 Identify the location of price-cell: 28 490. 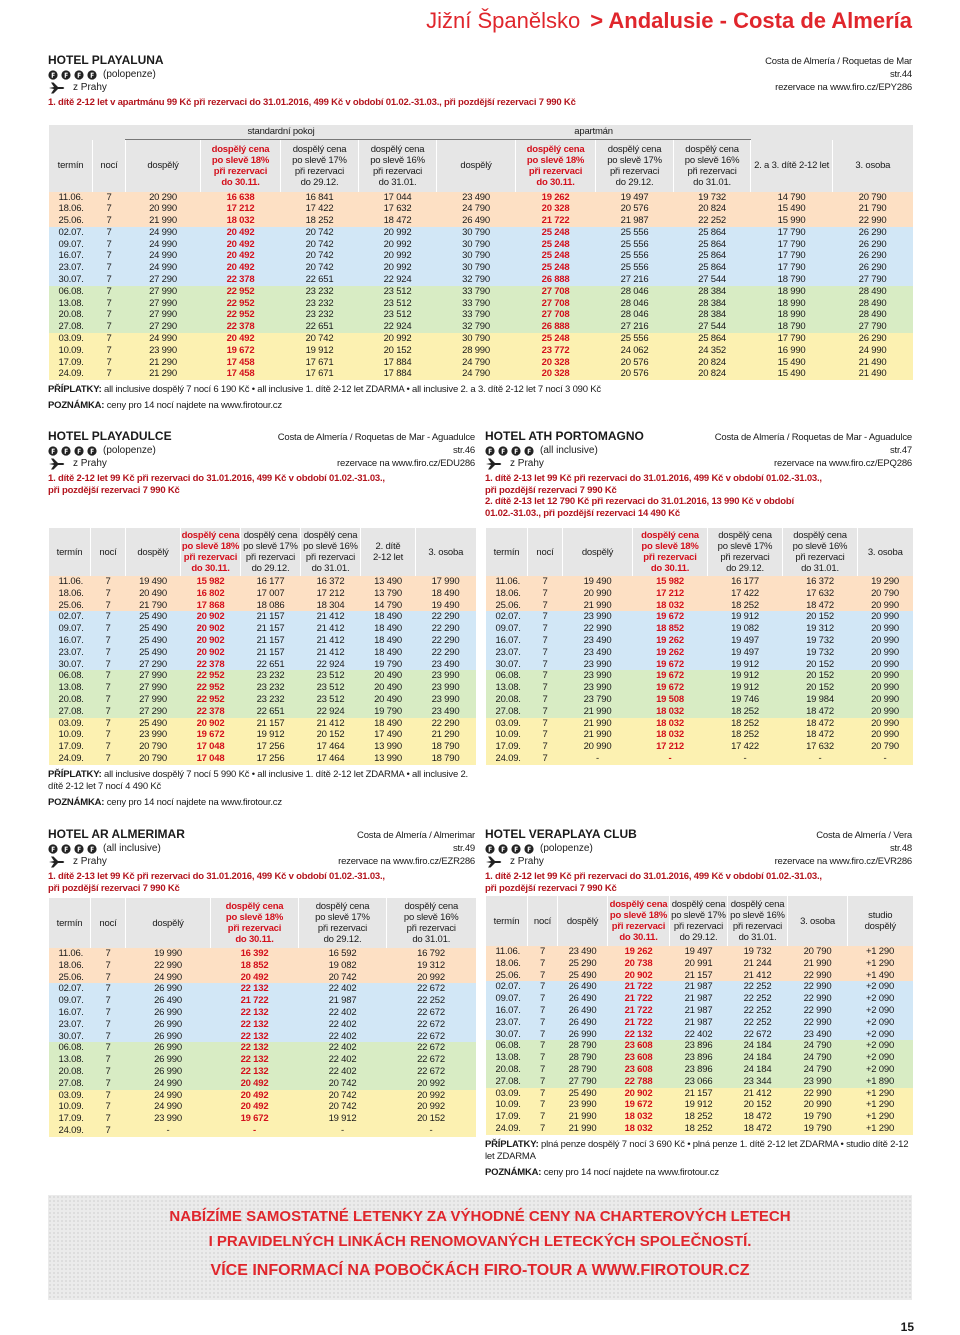
(872, 291).